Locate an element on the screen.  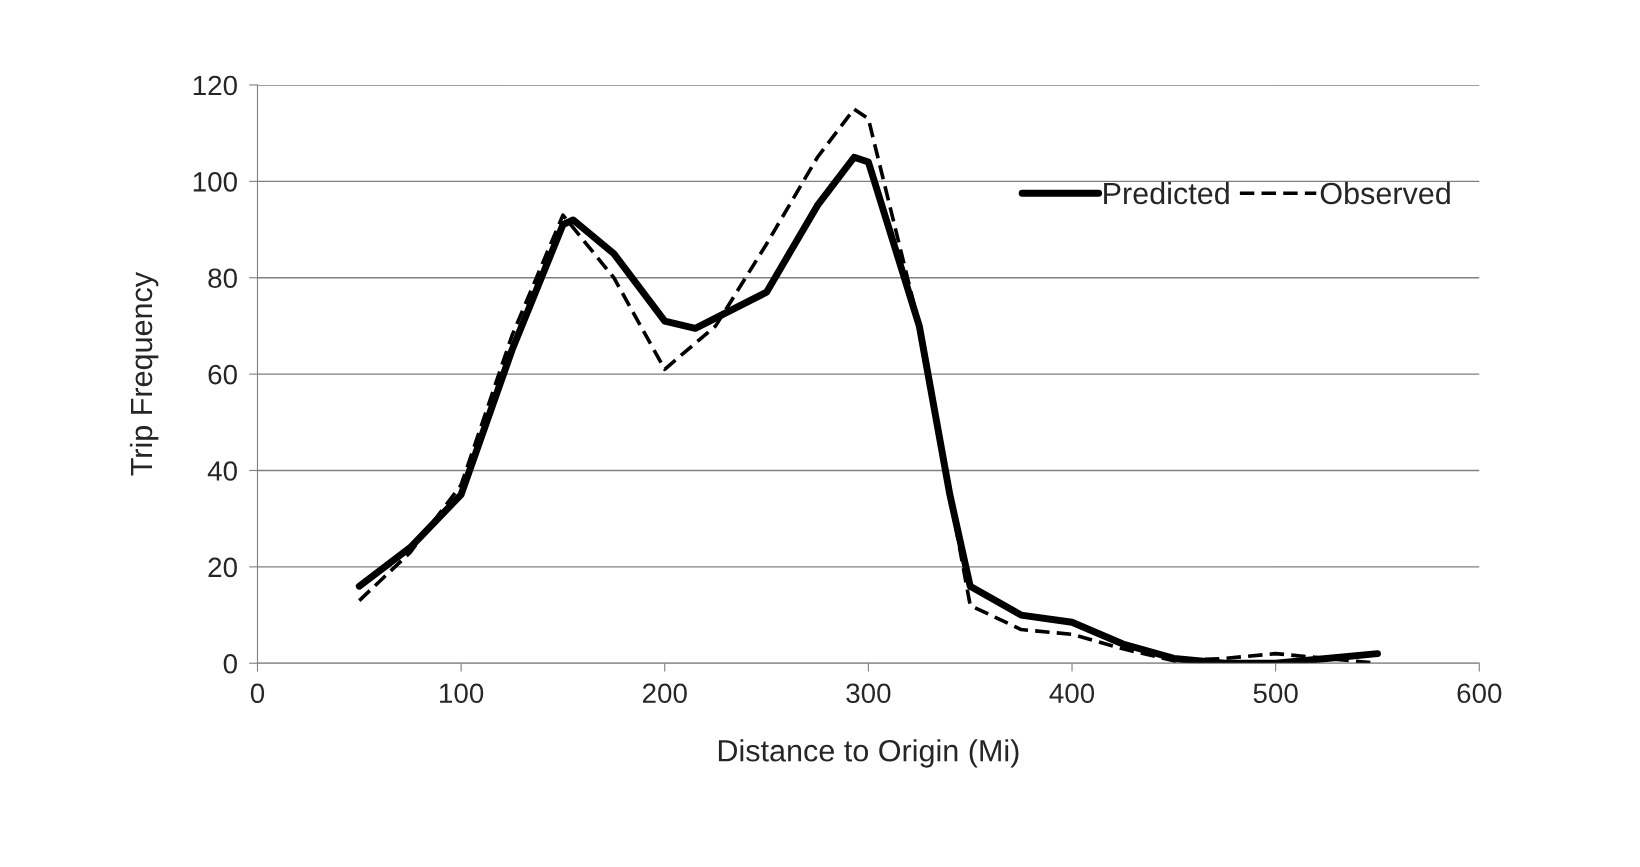
y-tick-label: 80 is located at coordinates (222, 278).